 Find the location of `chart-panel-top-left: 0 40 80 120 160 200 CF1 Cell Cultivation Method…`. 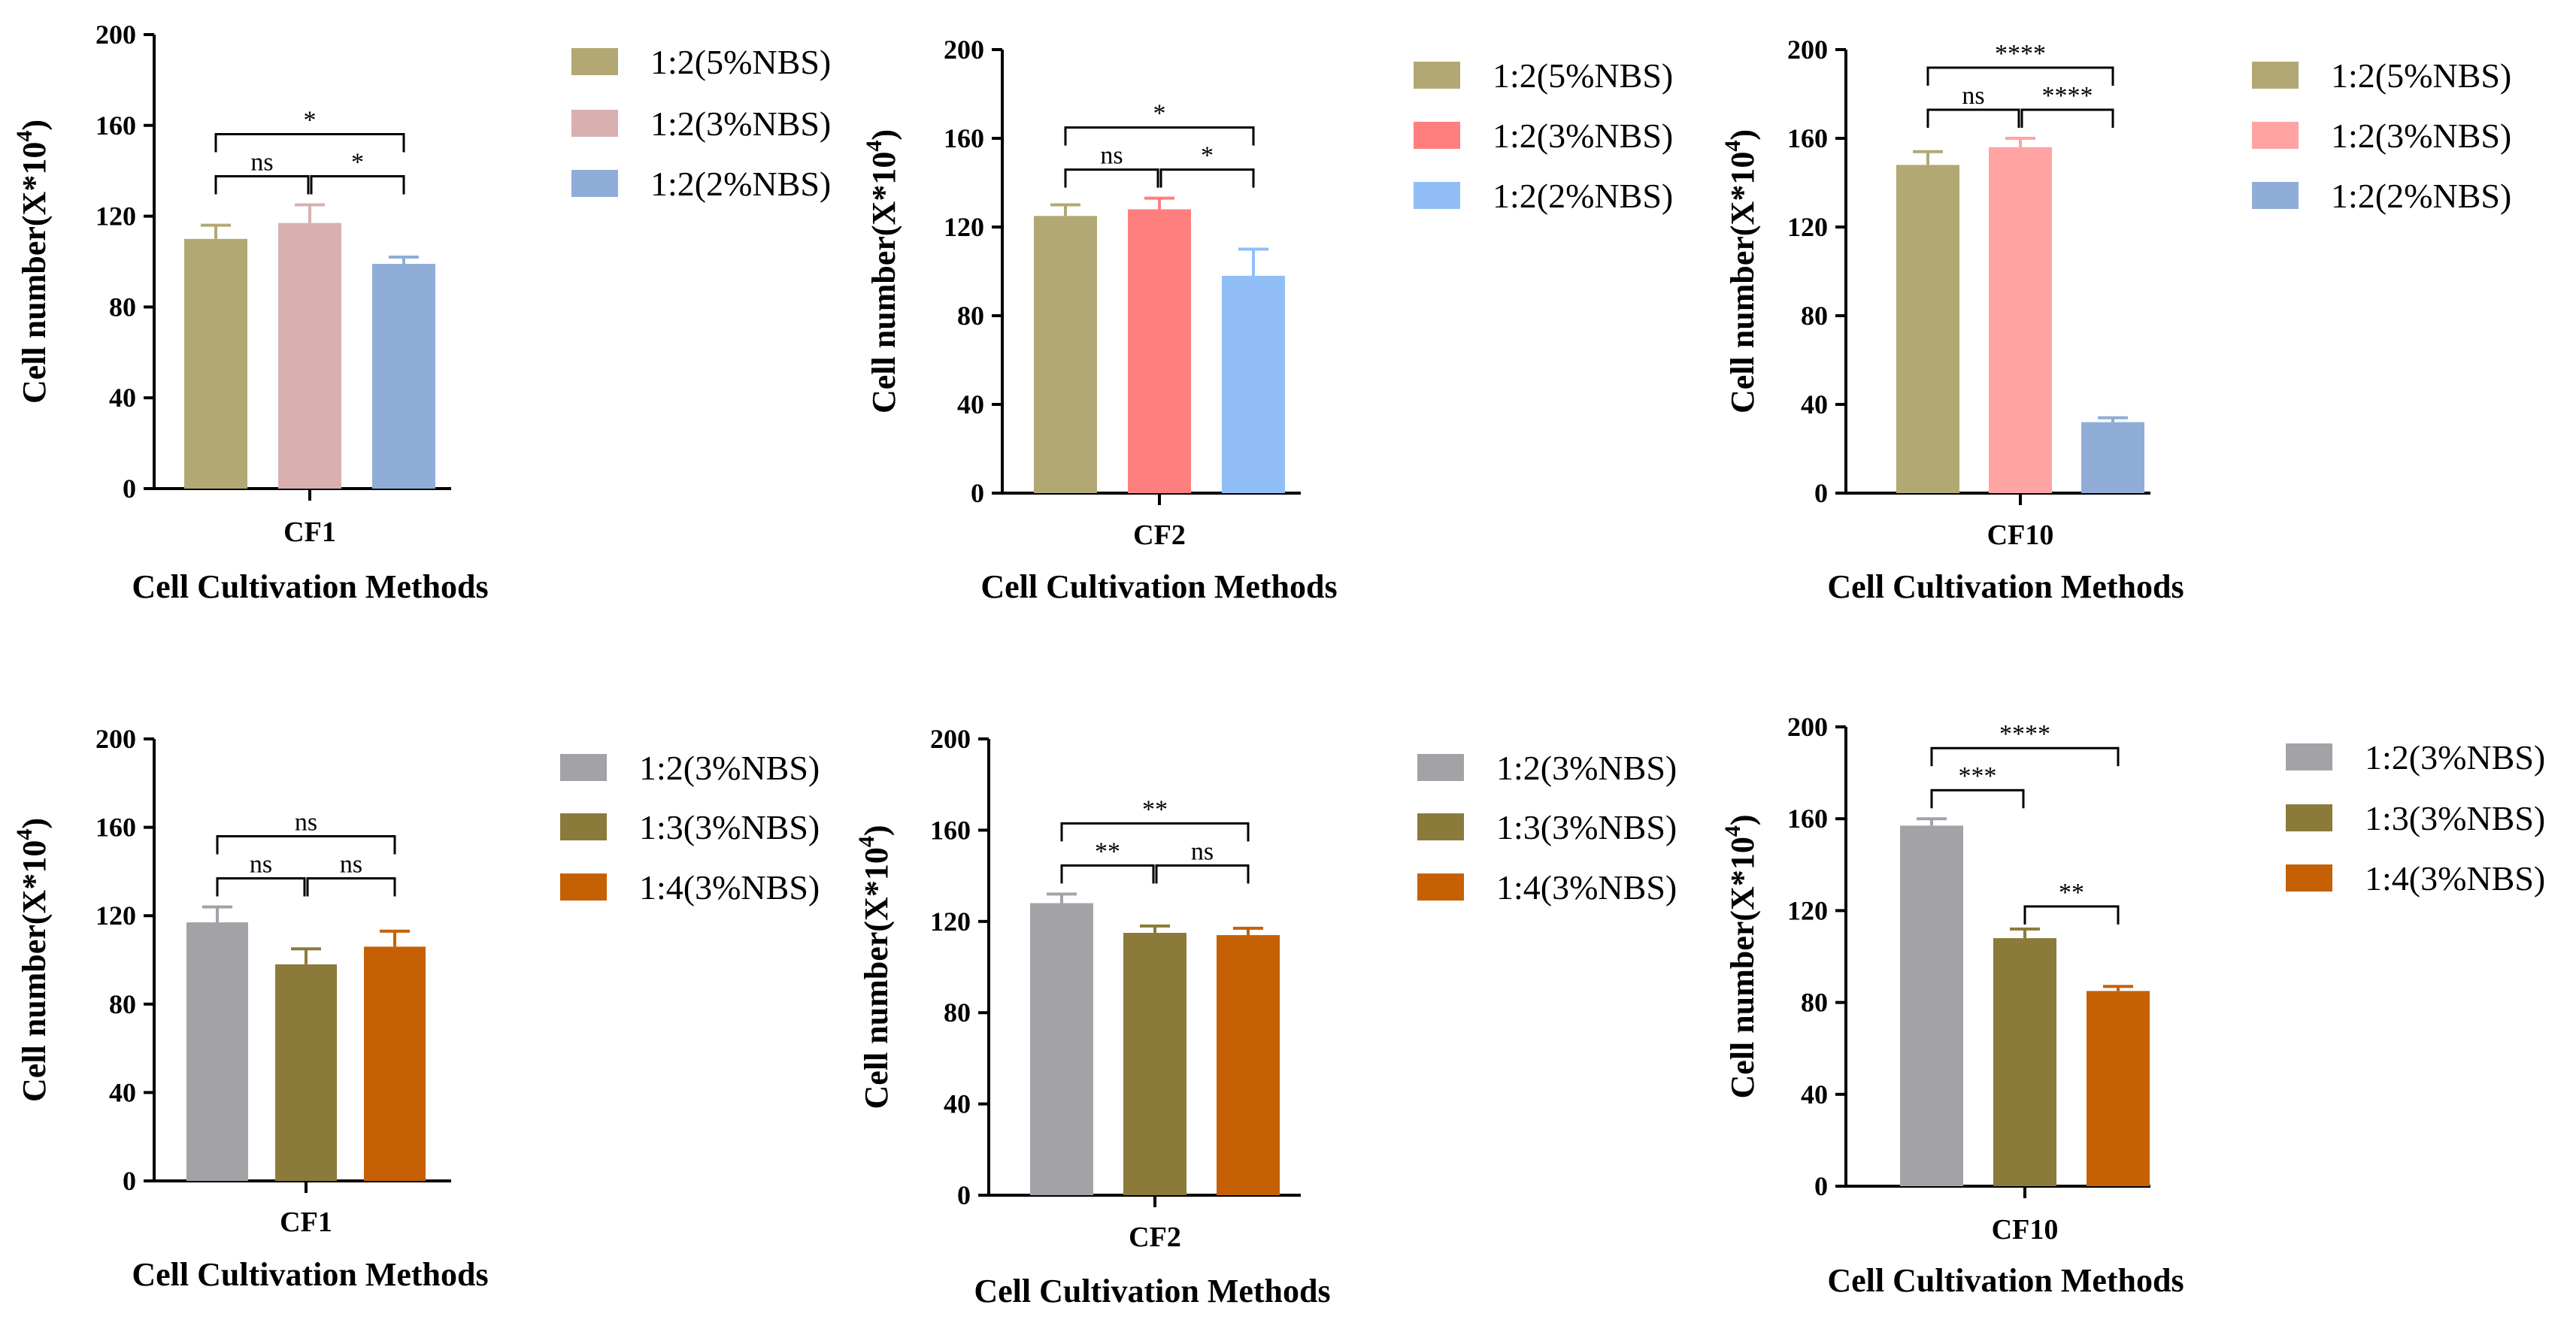

chart-panel-top-left: 0 40 80 120 160 200 CF1 Cell Cultivation Method… is located at coordinates (421, 312).